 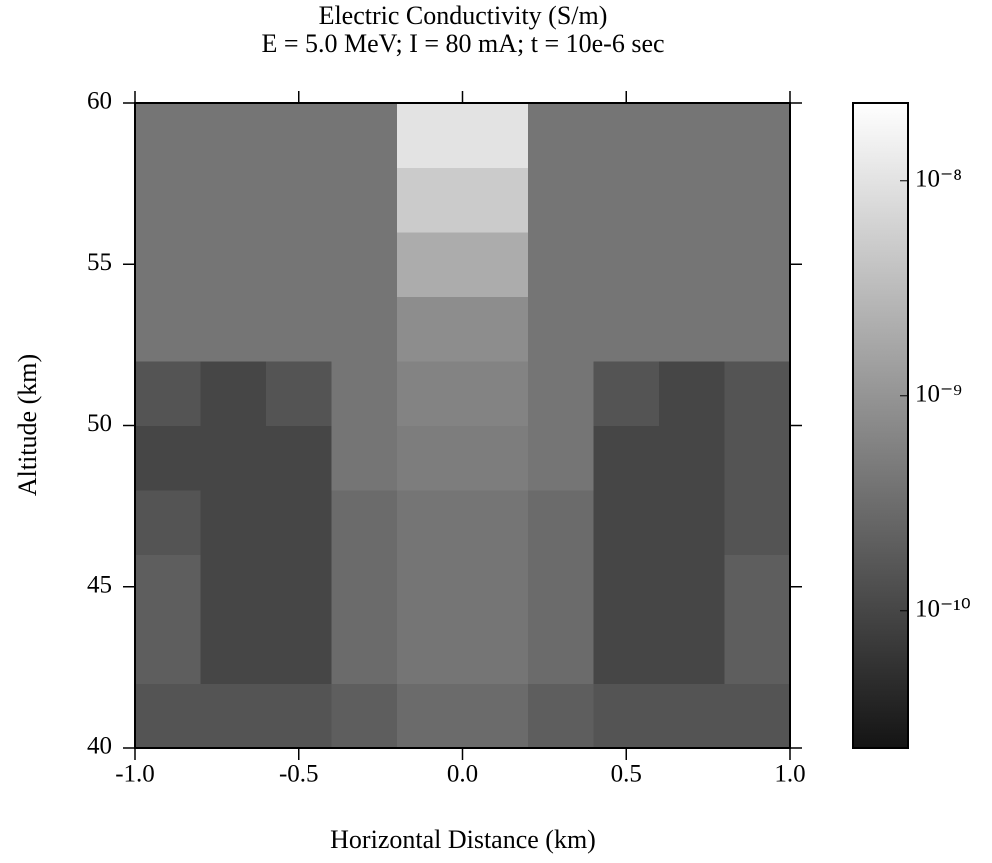 I want to click on x-tick-label: 1.0, so click(x=789, y=774).